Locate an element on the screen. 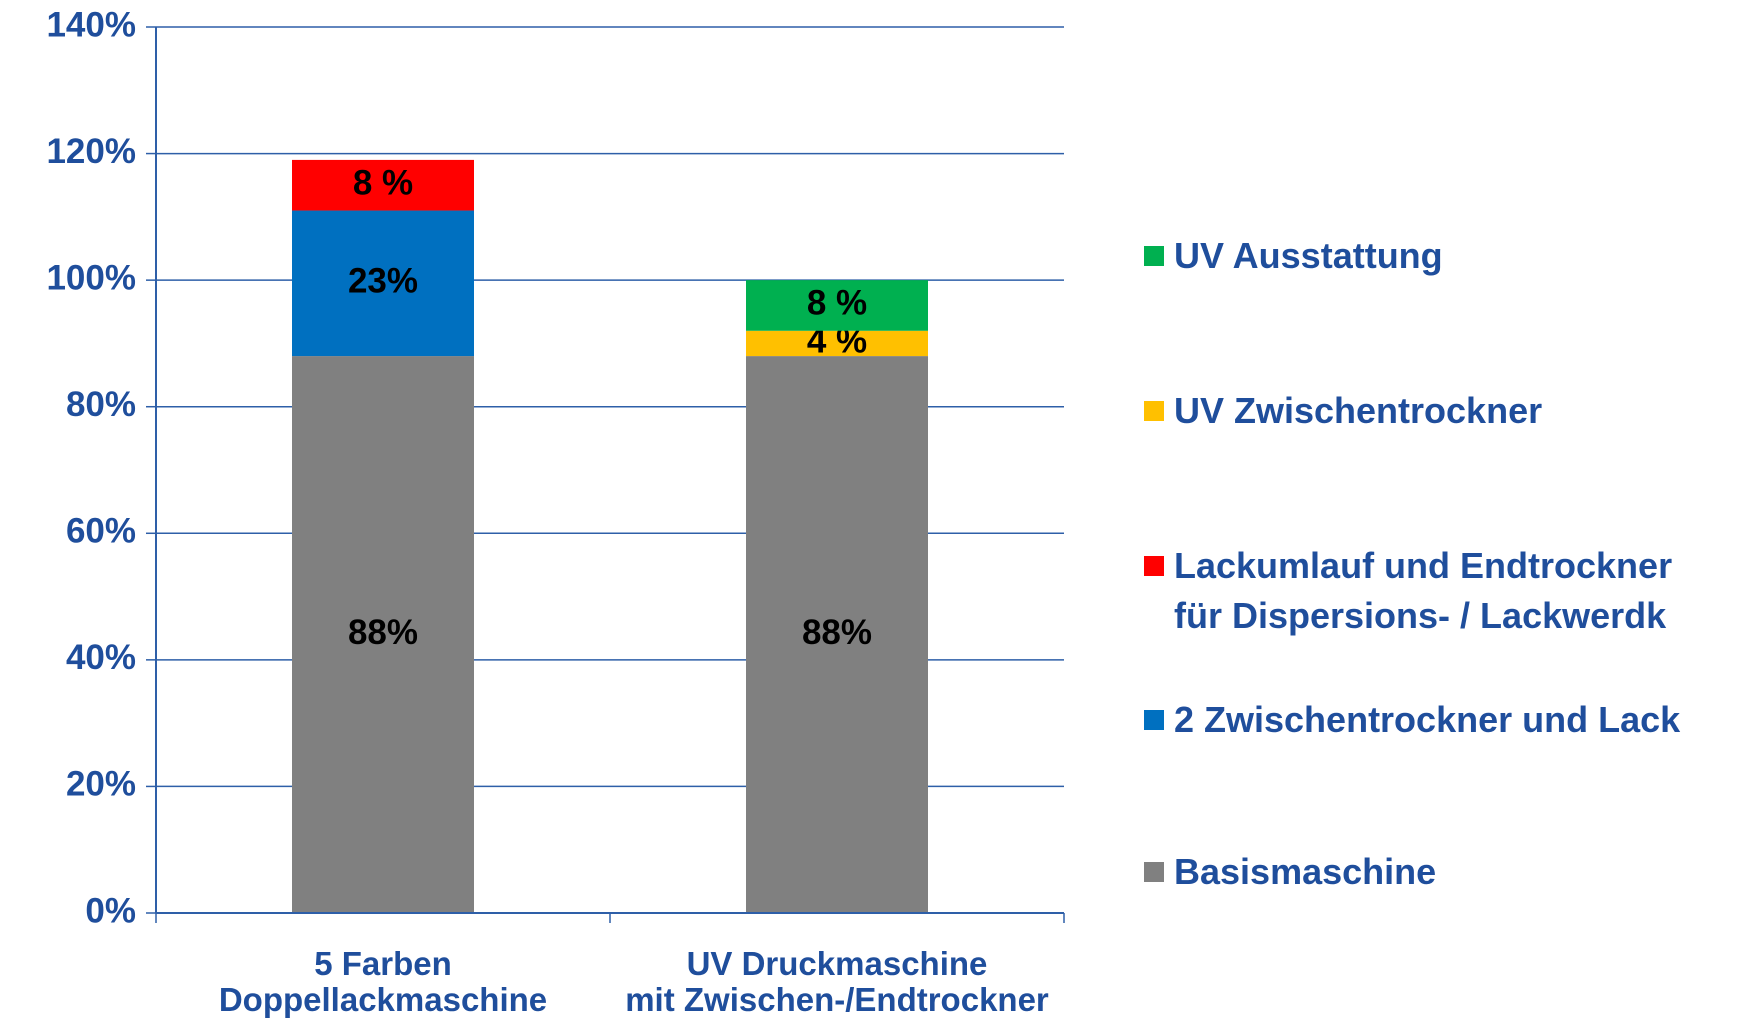 The image size is (1738, 1027). y-tick-label: 60% is located at coordinates (101, 531).